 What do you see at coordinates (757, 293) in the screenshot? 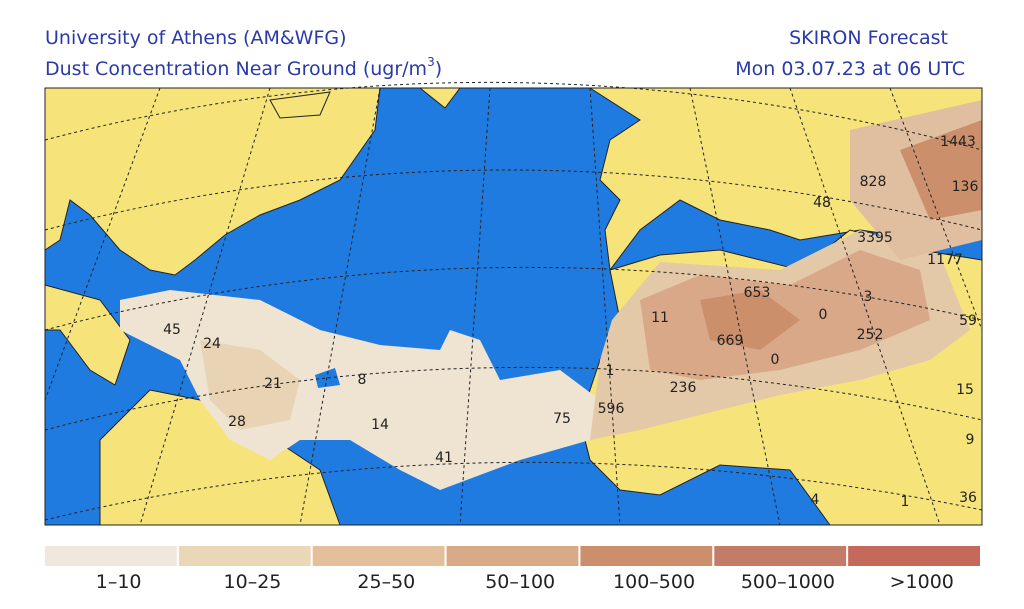
I see `map-label: 653` at bounding box center [757, 293].